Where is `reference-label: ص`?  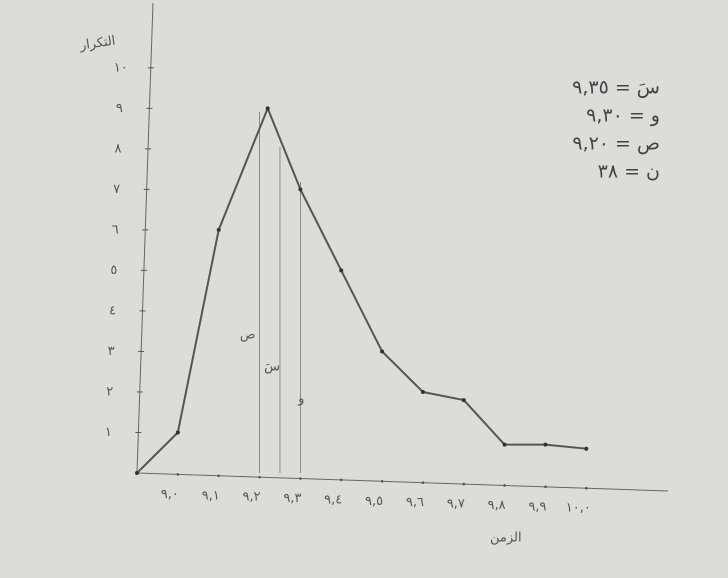 reference-label: ص is located at coordinates (248, 335).